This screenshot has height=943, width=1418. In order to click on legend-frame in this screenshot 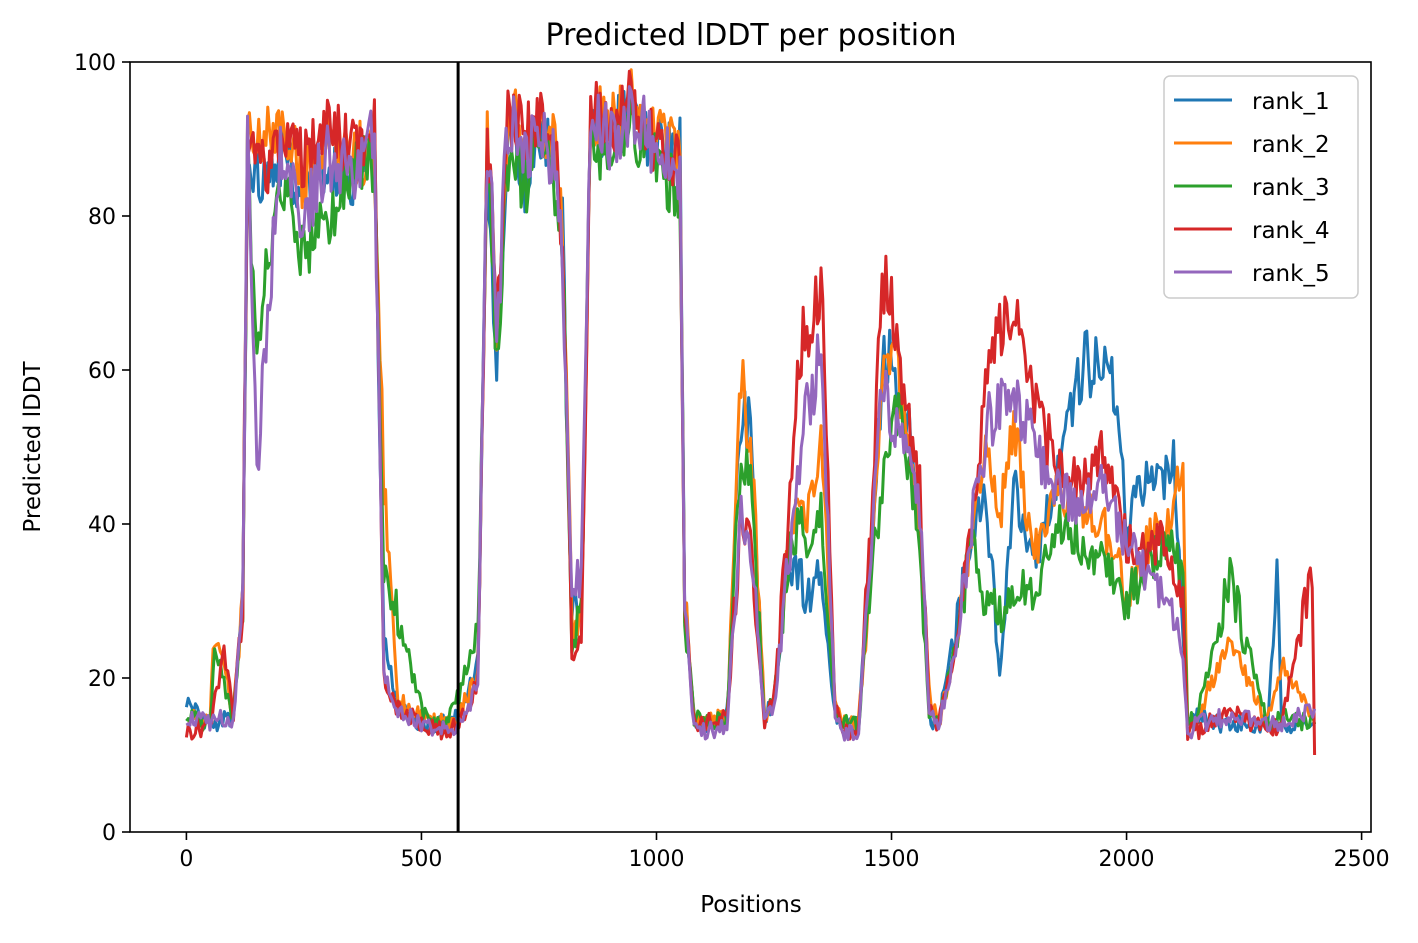, I will do `click(1261, 187)`.